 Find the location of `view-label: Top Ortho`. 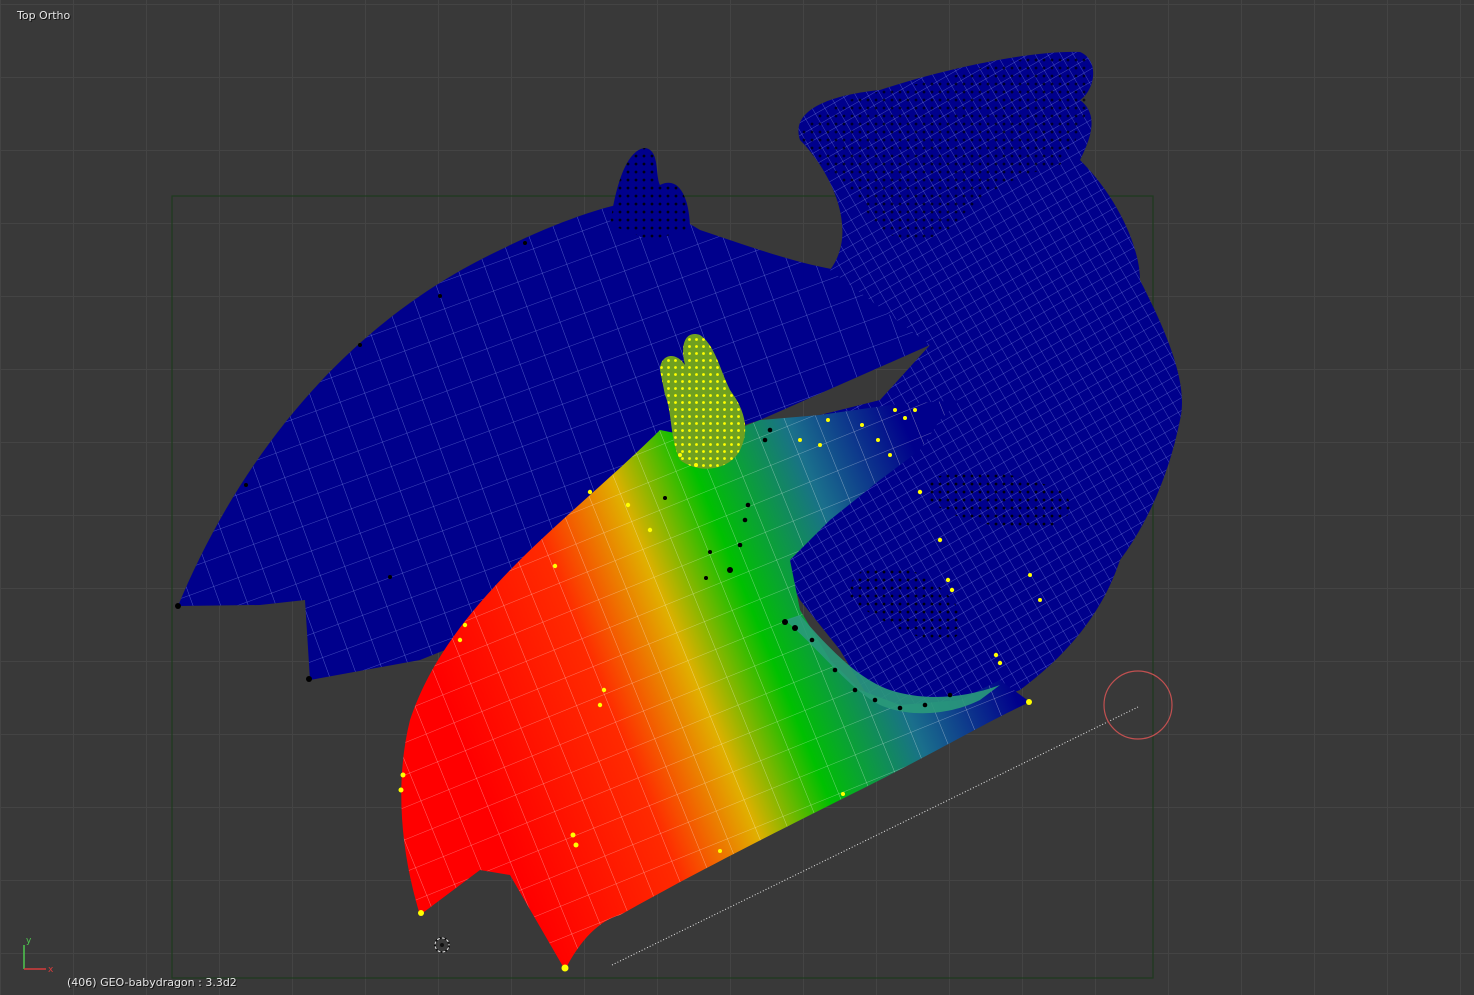

view-label: Top Ortho is located at coordinates (44, 15).